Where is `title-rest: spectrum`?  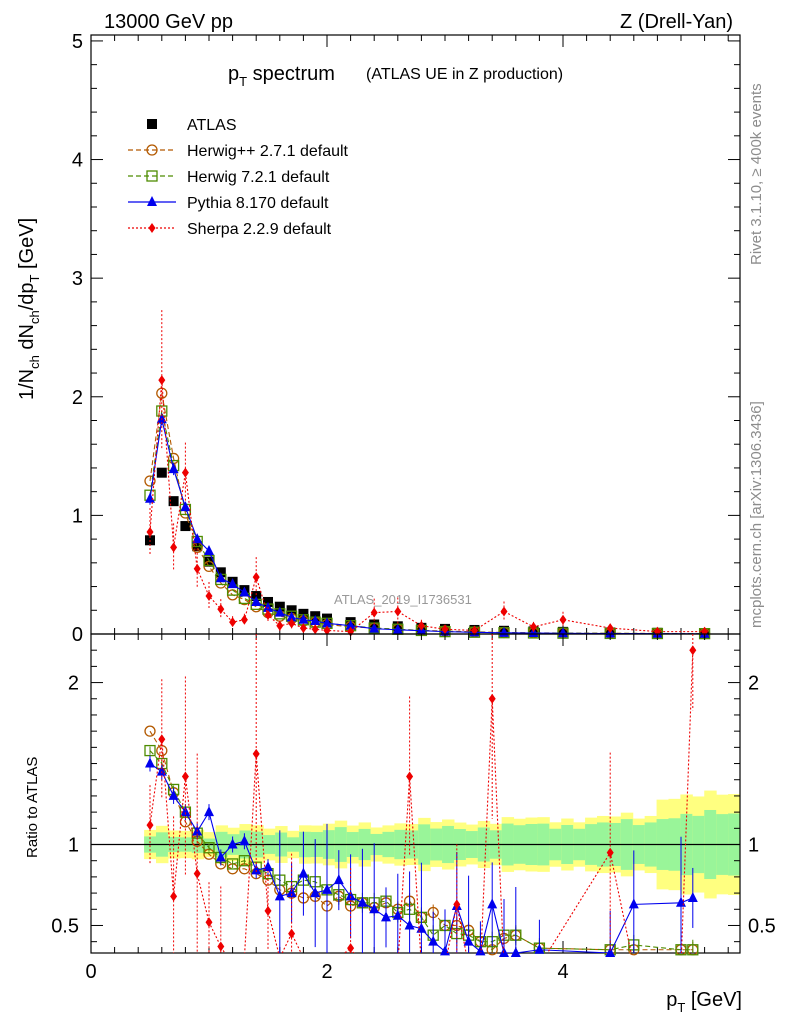 title-rest: spectrum is located at coordinates (291, 74).